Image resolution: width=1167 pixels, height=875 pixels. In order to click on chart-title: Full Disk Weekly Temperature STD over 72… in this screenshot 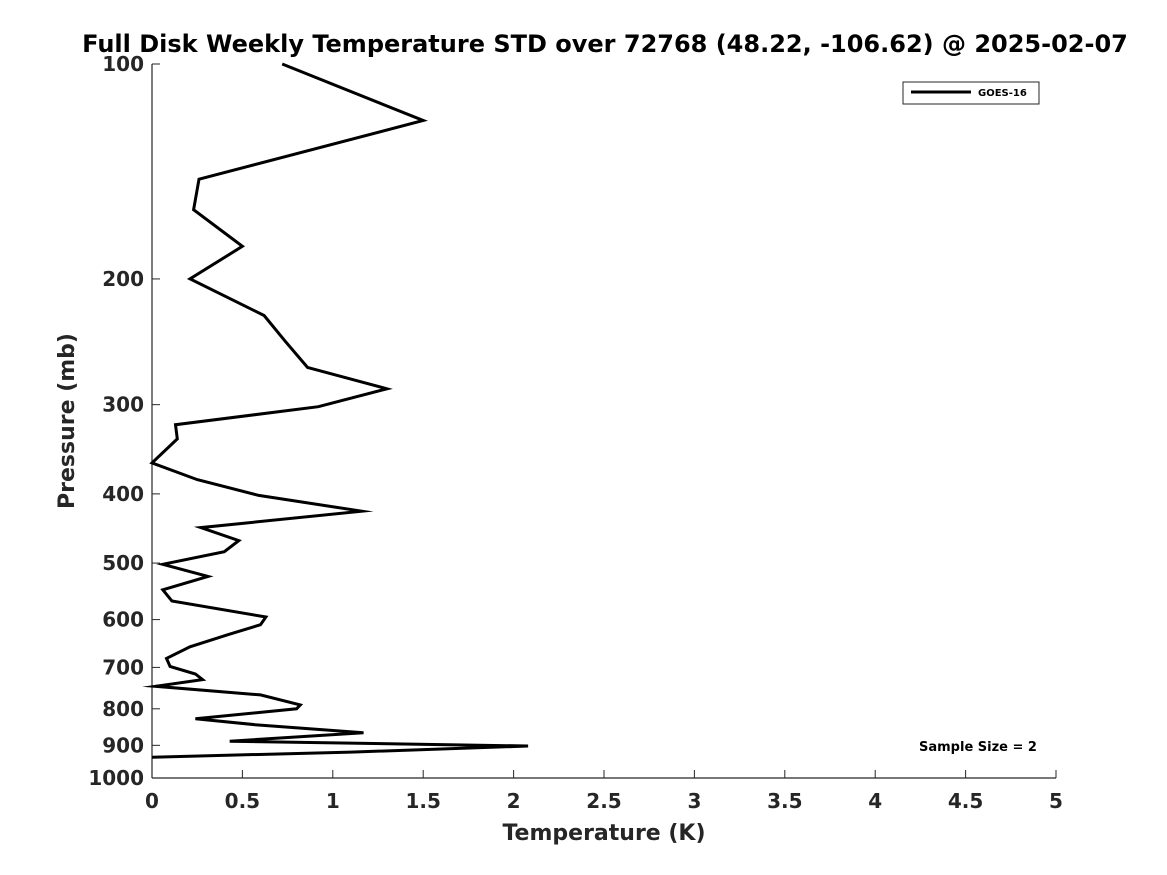, I will do `click(605, 44)`.